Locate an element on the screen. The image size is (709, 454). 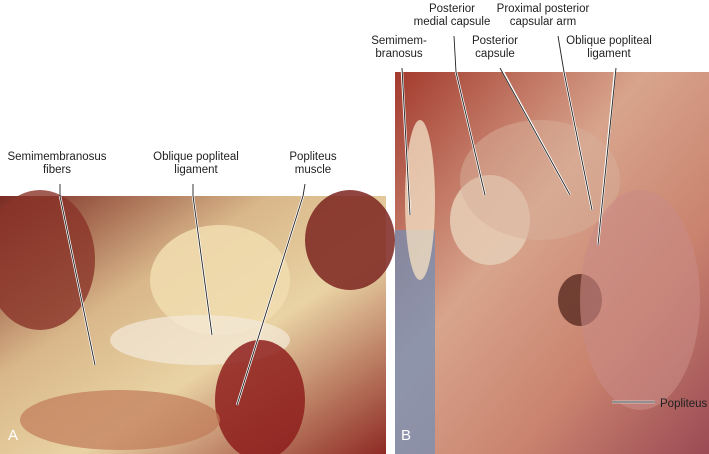
panel-letter: B is located at coordinates (406, 435).